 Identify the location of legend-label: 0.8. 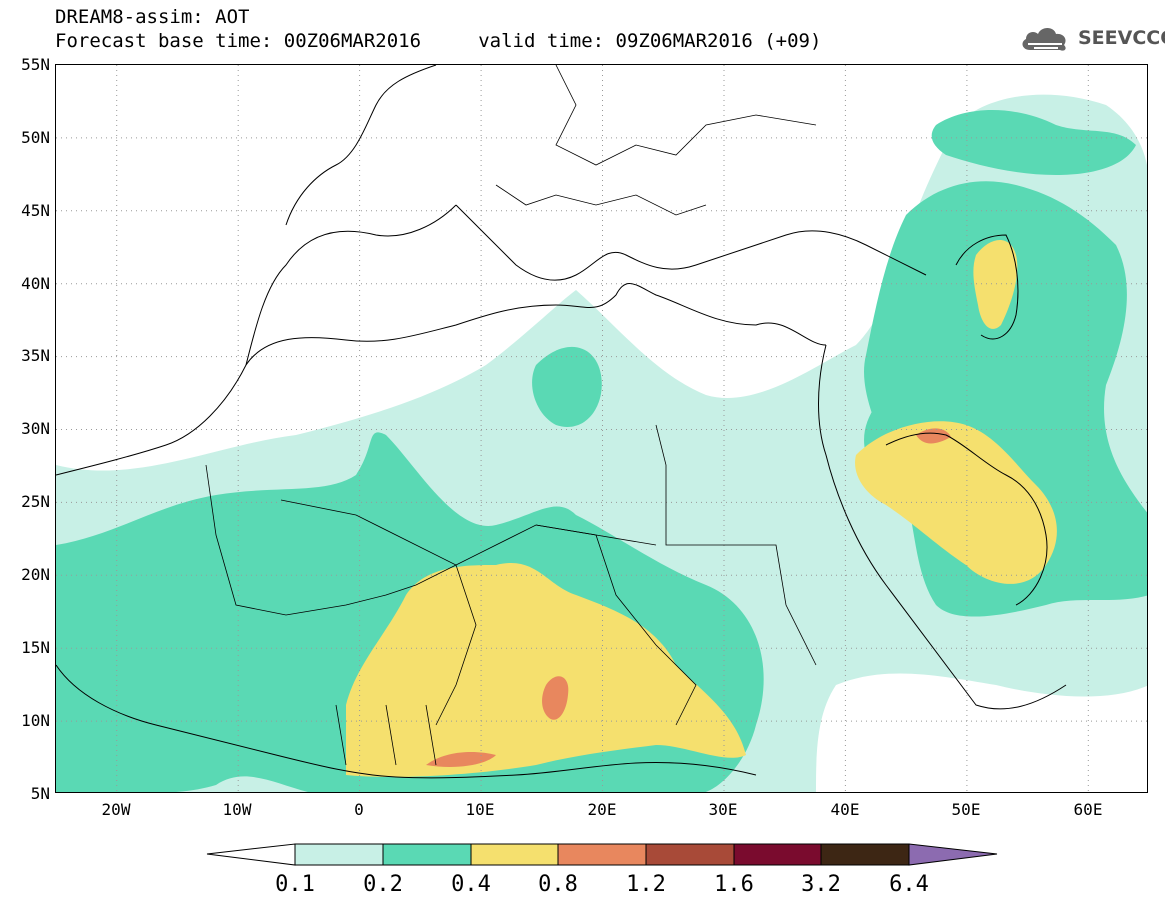
(558, 884).